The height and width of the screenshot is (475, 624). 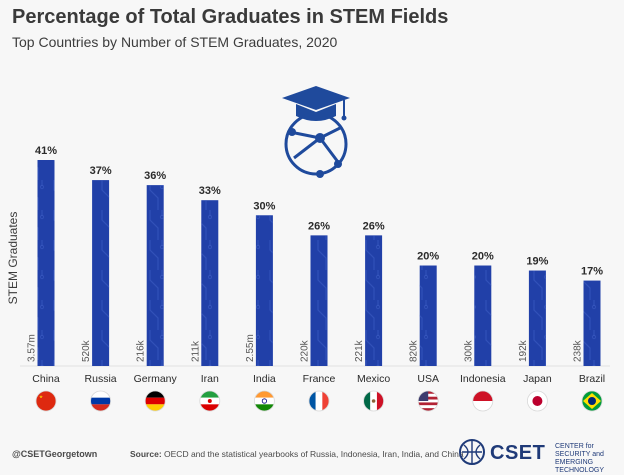 What do you see at coordinates (32, 348) in the screenshot?
I see `graduate-count-china: 3.57m` at bounding box center [32, 348].